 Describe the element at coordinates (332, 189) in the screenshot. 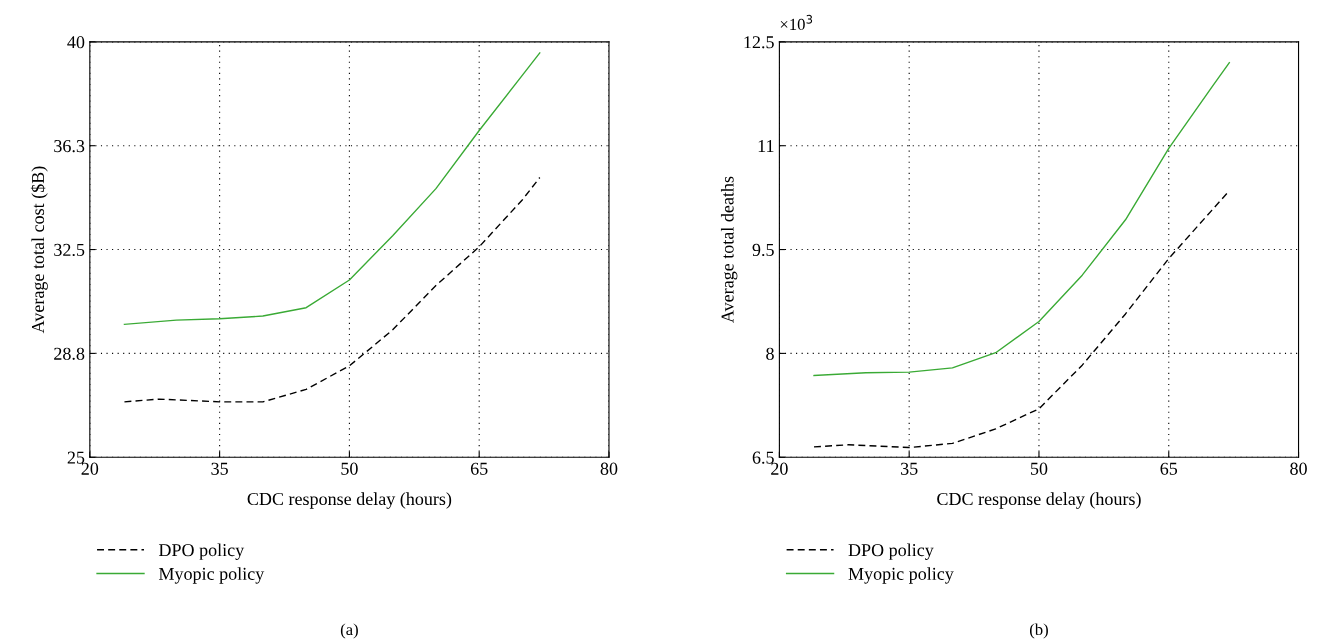

I see `line-series` at that location.